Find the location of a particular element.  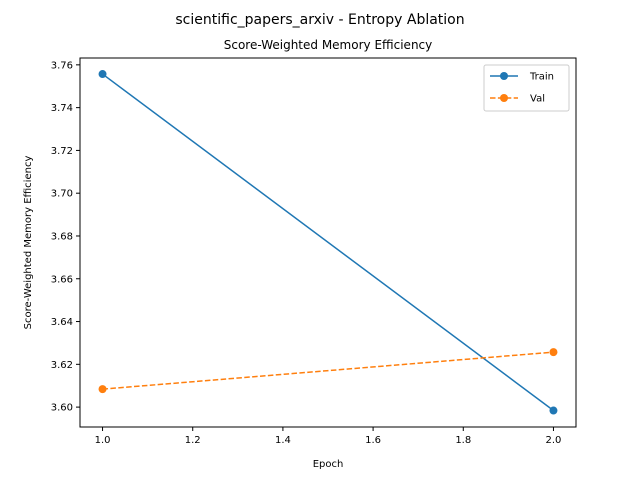

x-tick-label: 2.0 is located at coordinates (554, 440).